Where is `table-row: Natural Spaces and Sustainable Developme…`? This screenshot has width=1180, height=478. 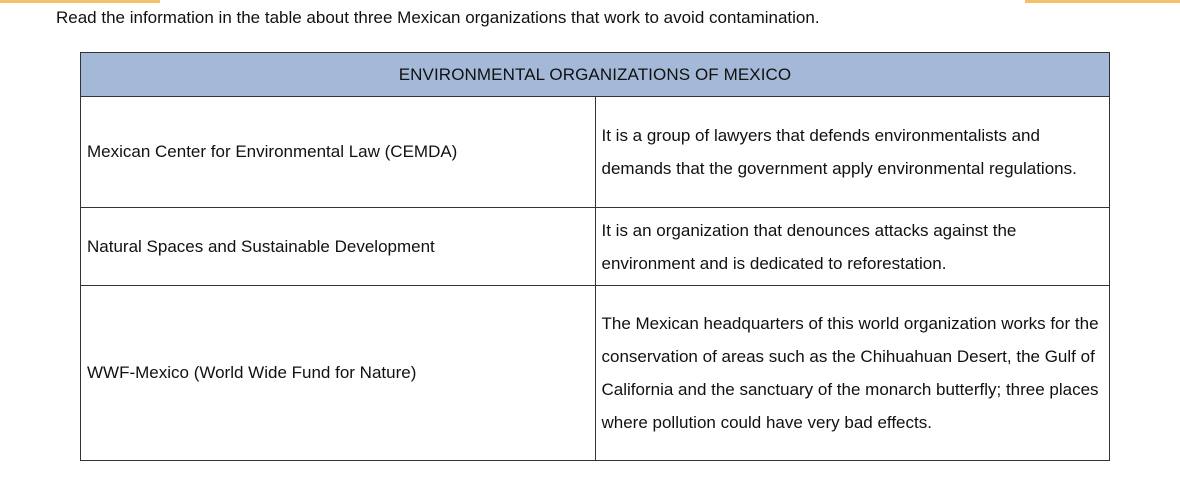
table-row: Natural Spaces and Sustainable Developme… is located at coordinates (595, 246).